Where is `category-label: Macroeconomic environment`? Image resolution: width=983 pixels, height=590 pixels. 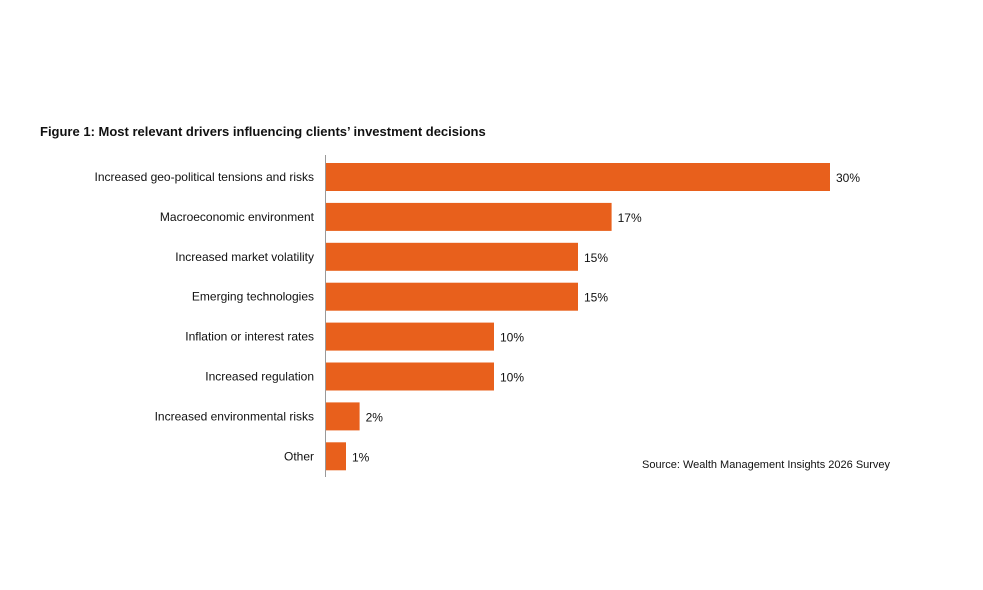
category-label: Macroeconomic environment is located at coordinates (237, 217).